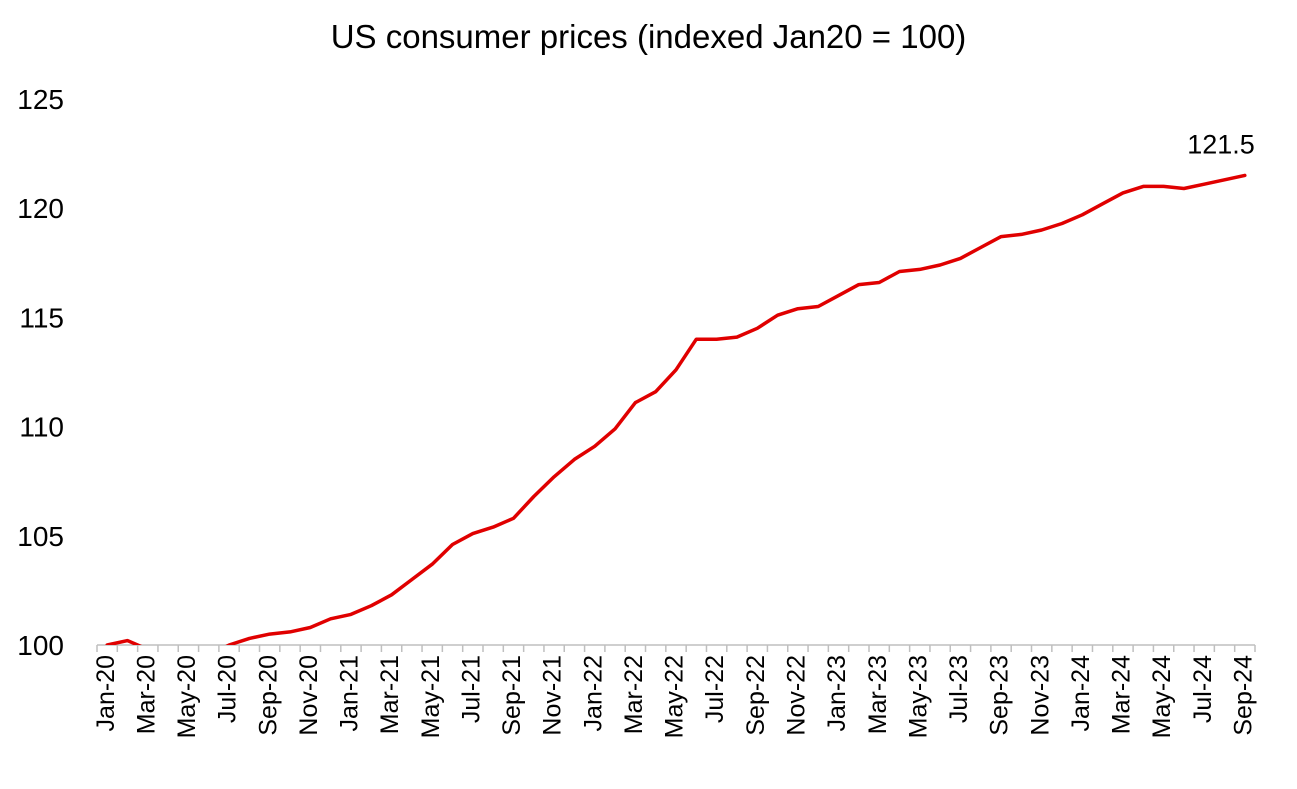 The height and width of the screenshot is (789, 1297). Describe the element at coordinates (187, 696) in the screenshot. I see `x-tick-label: May-20` at that location.